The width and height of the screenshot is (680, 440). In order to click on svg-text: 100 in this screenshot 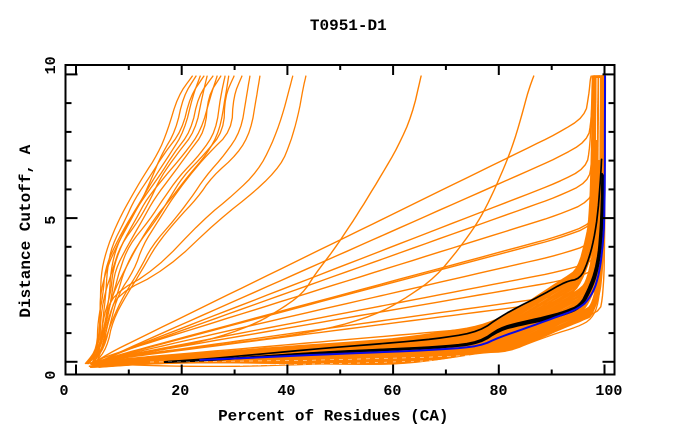, I will do `click(608, 391)`.